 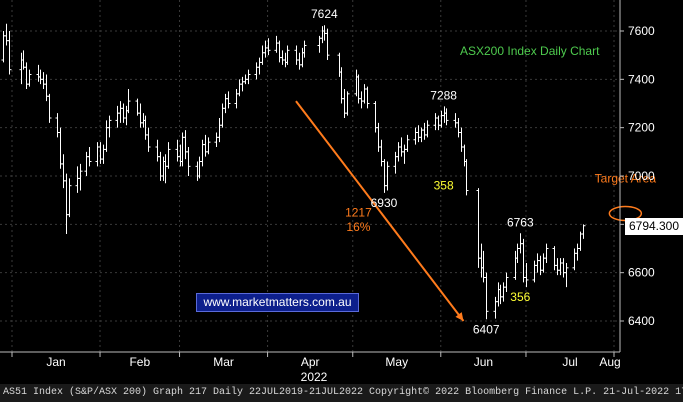 What do you see at coordinates (609, 362) in the screenshot?
I see `x-tick-label: Aug` at bounding box center [609, 362].